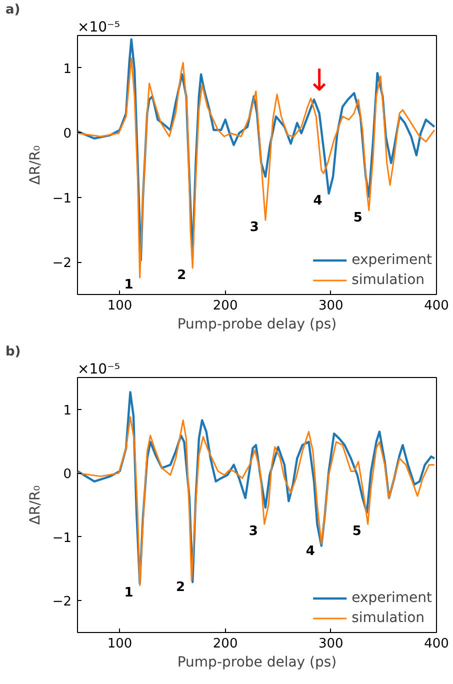 The height and width of the screenshot is (684, 453). What do you see at coordinates (13, 352) in the screenshot?
I see `chart-title: b)` at bounding box center [13, 352].